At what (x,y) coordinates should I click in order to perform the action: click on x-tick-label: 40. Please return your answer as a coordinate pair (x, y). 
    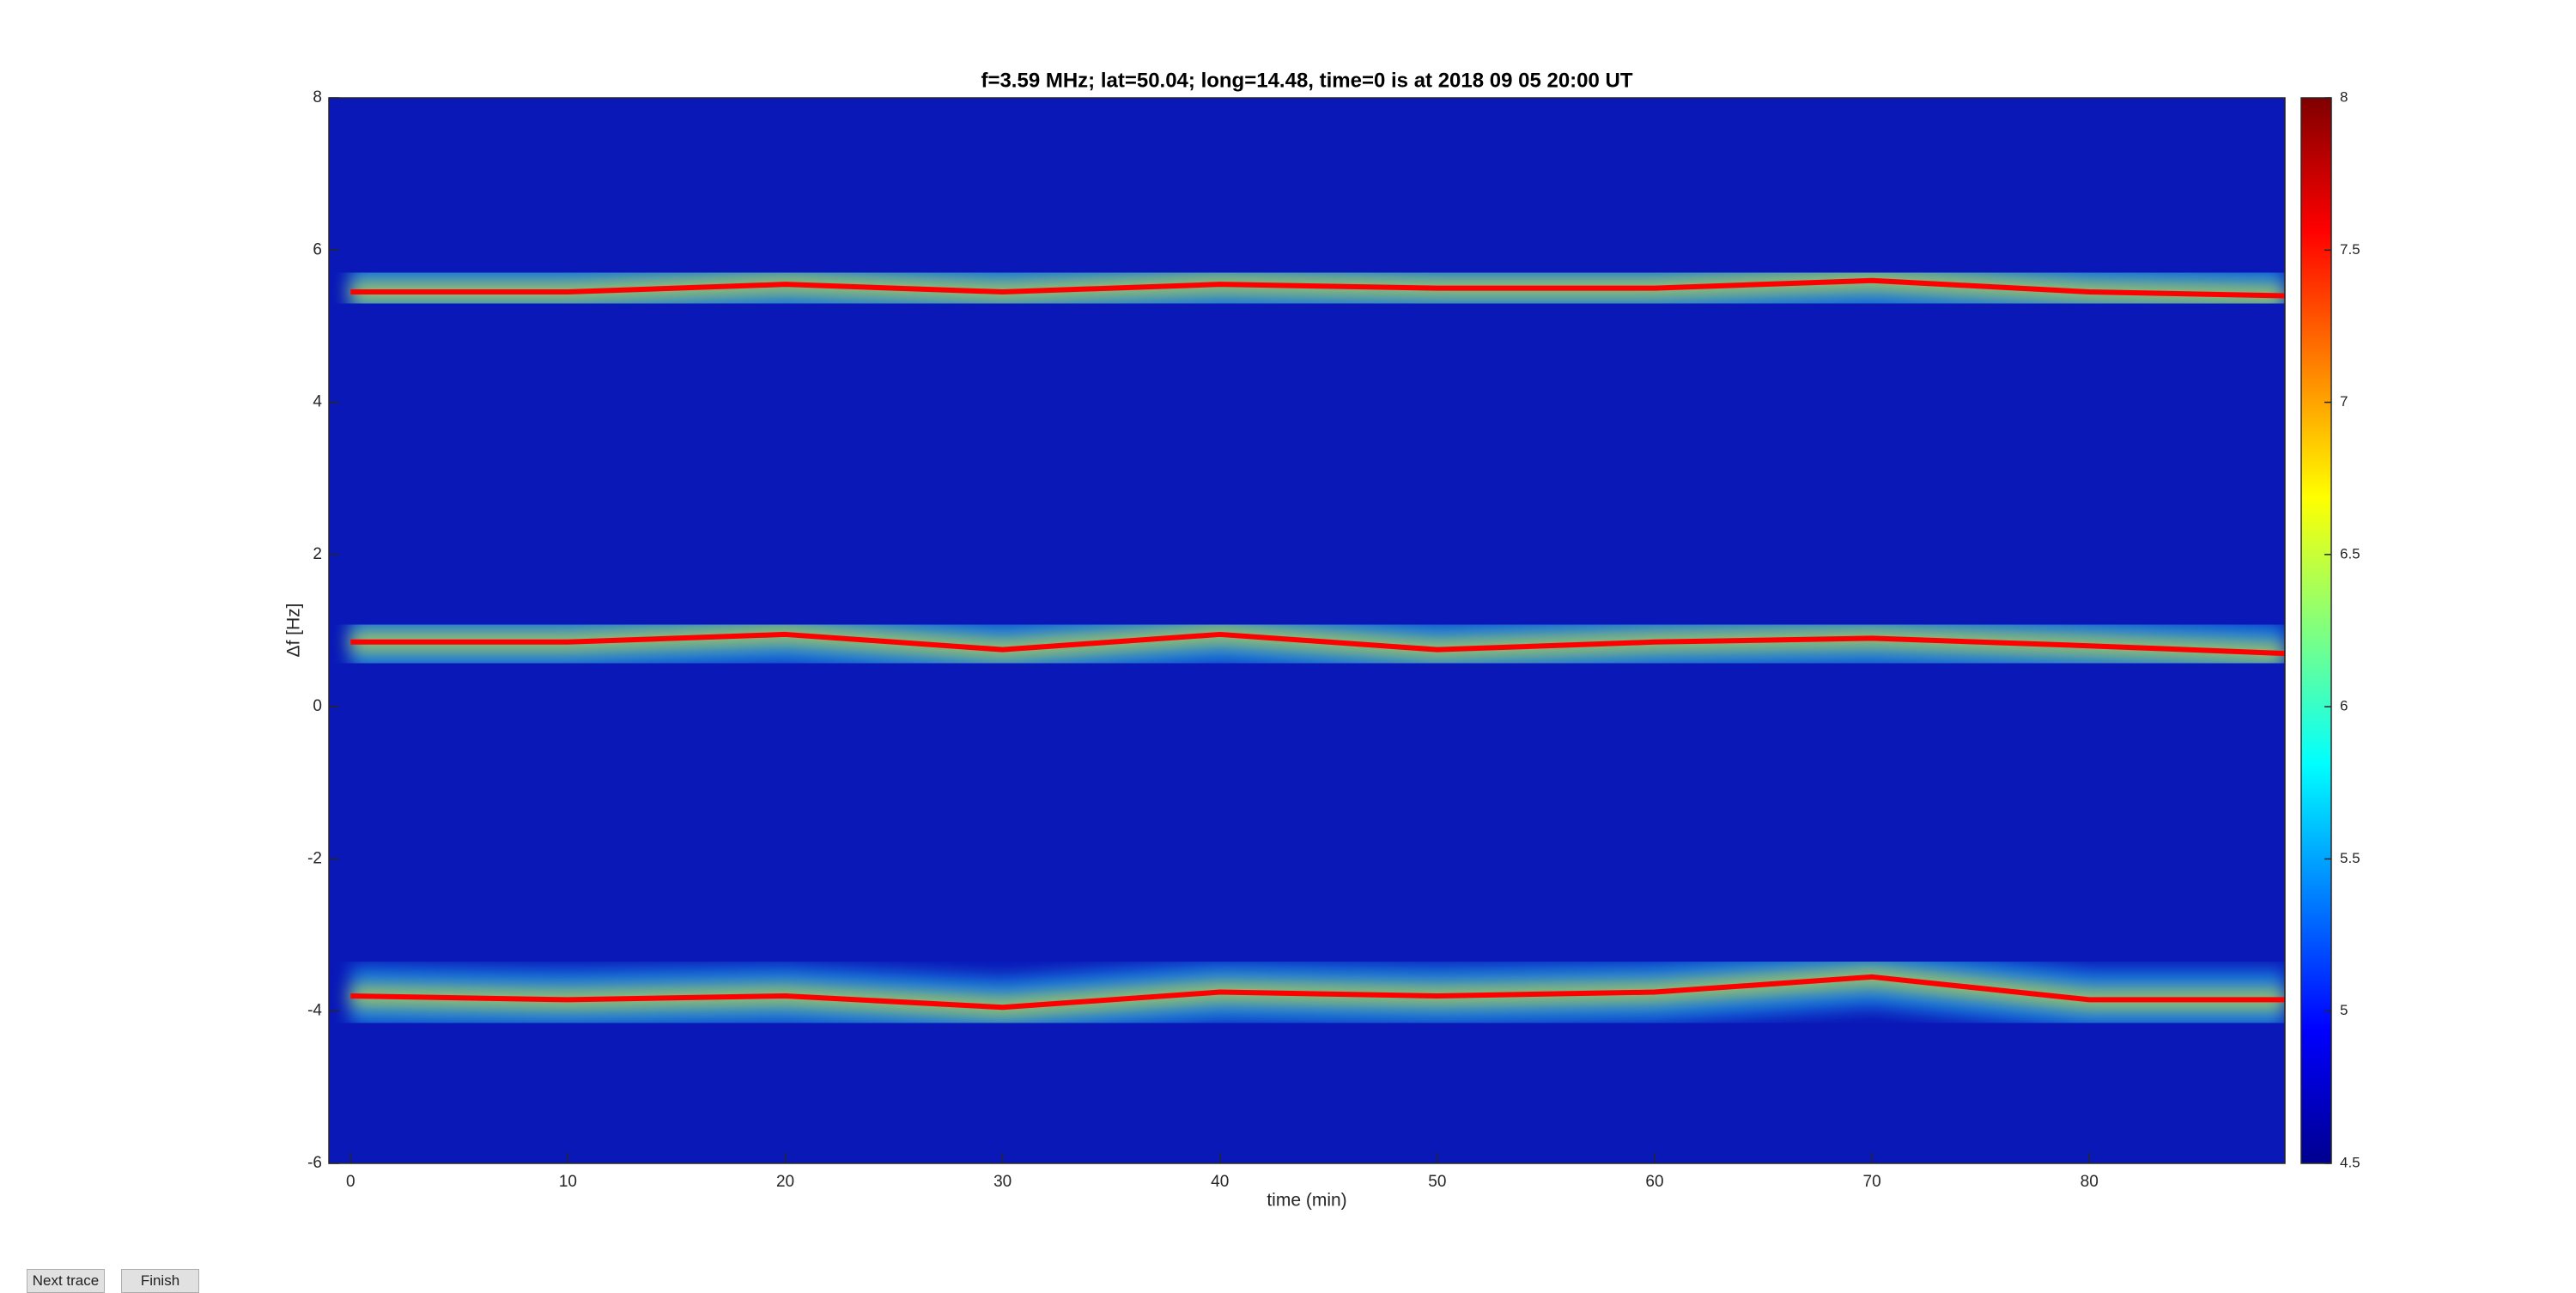
    Looking at the image, I should click on (1220, 1182).